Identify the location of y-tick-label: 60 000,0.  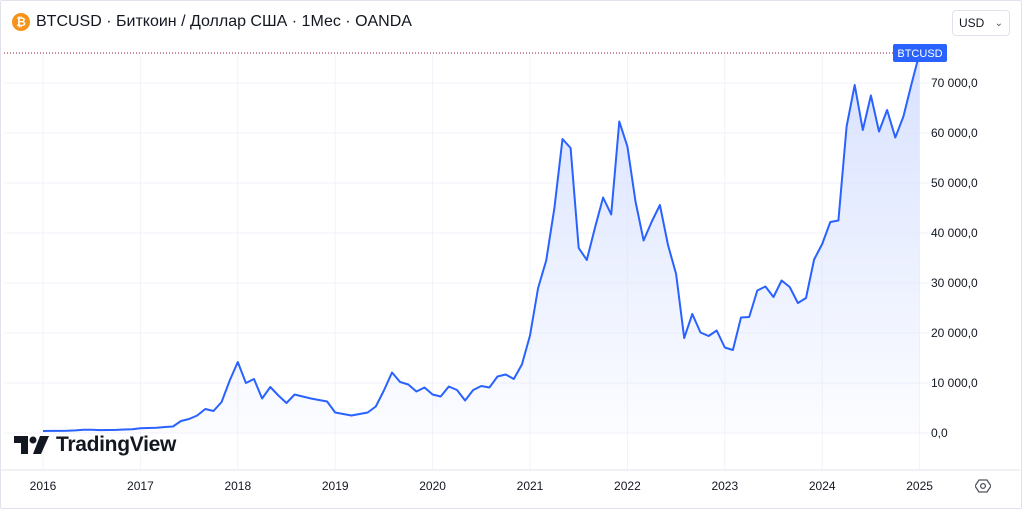
(954, 133).